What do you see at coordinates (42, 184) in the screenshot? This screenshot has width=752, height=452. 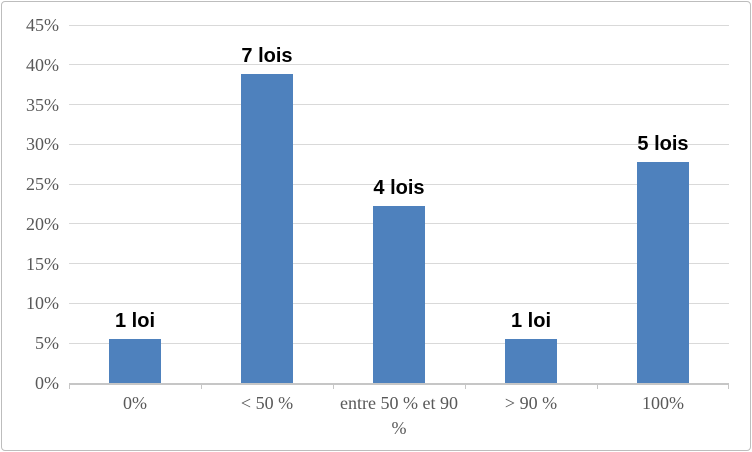 I see `y-tick-label: 25%` at bounding box center [42, 184].